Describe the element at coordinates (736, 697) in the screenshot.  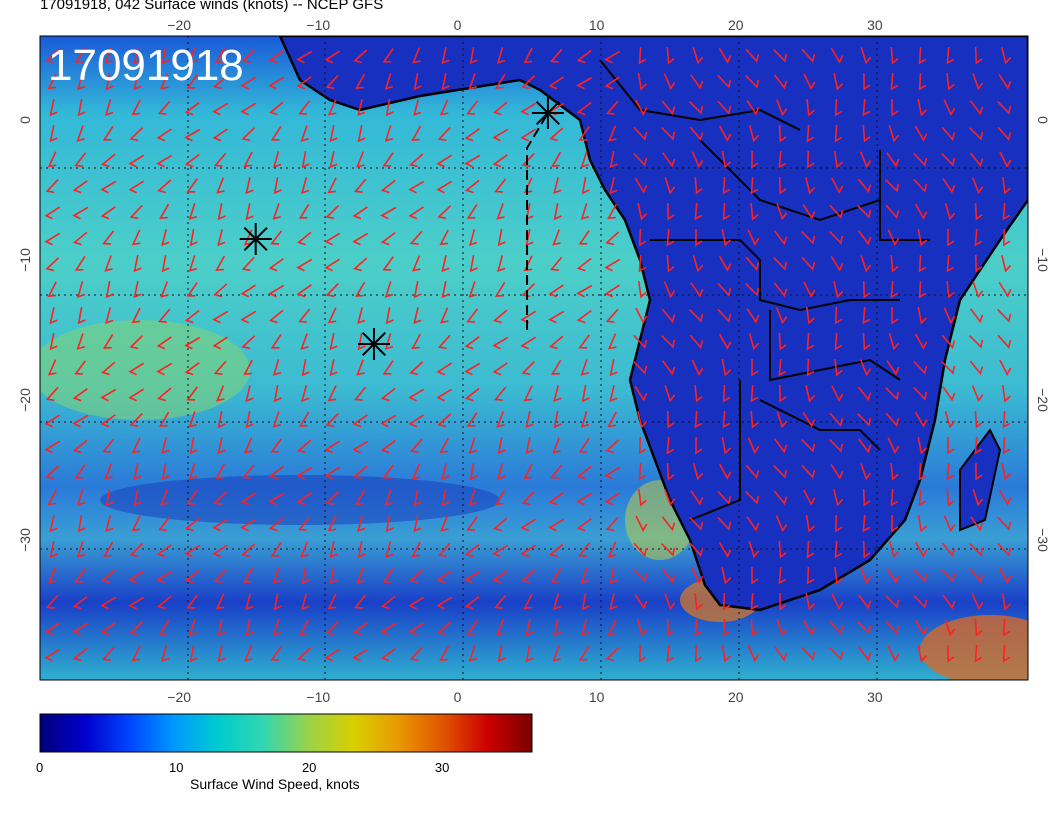
I see `lon-tick-label-bottom: 20` at that location.